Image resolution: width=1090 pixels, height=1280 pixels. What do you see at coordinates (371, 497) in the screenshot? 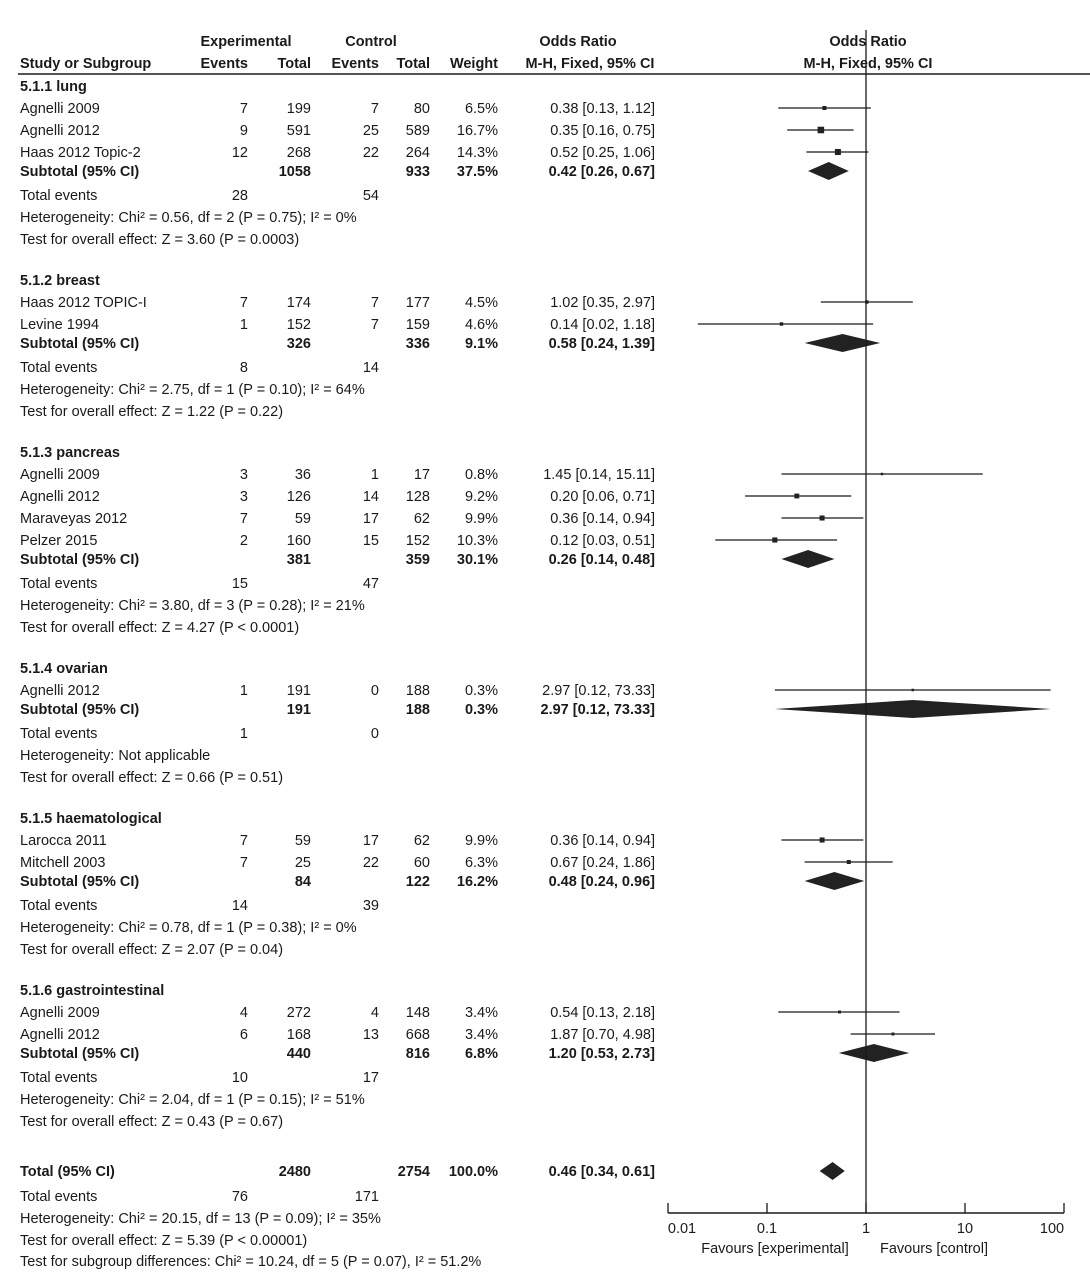
I see `ctl-events: 14` at bounding box center [371, 497].